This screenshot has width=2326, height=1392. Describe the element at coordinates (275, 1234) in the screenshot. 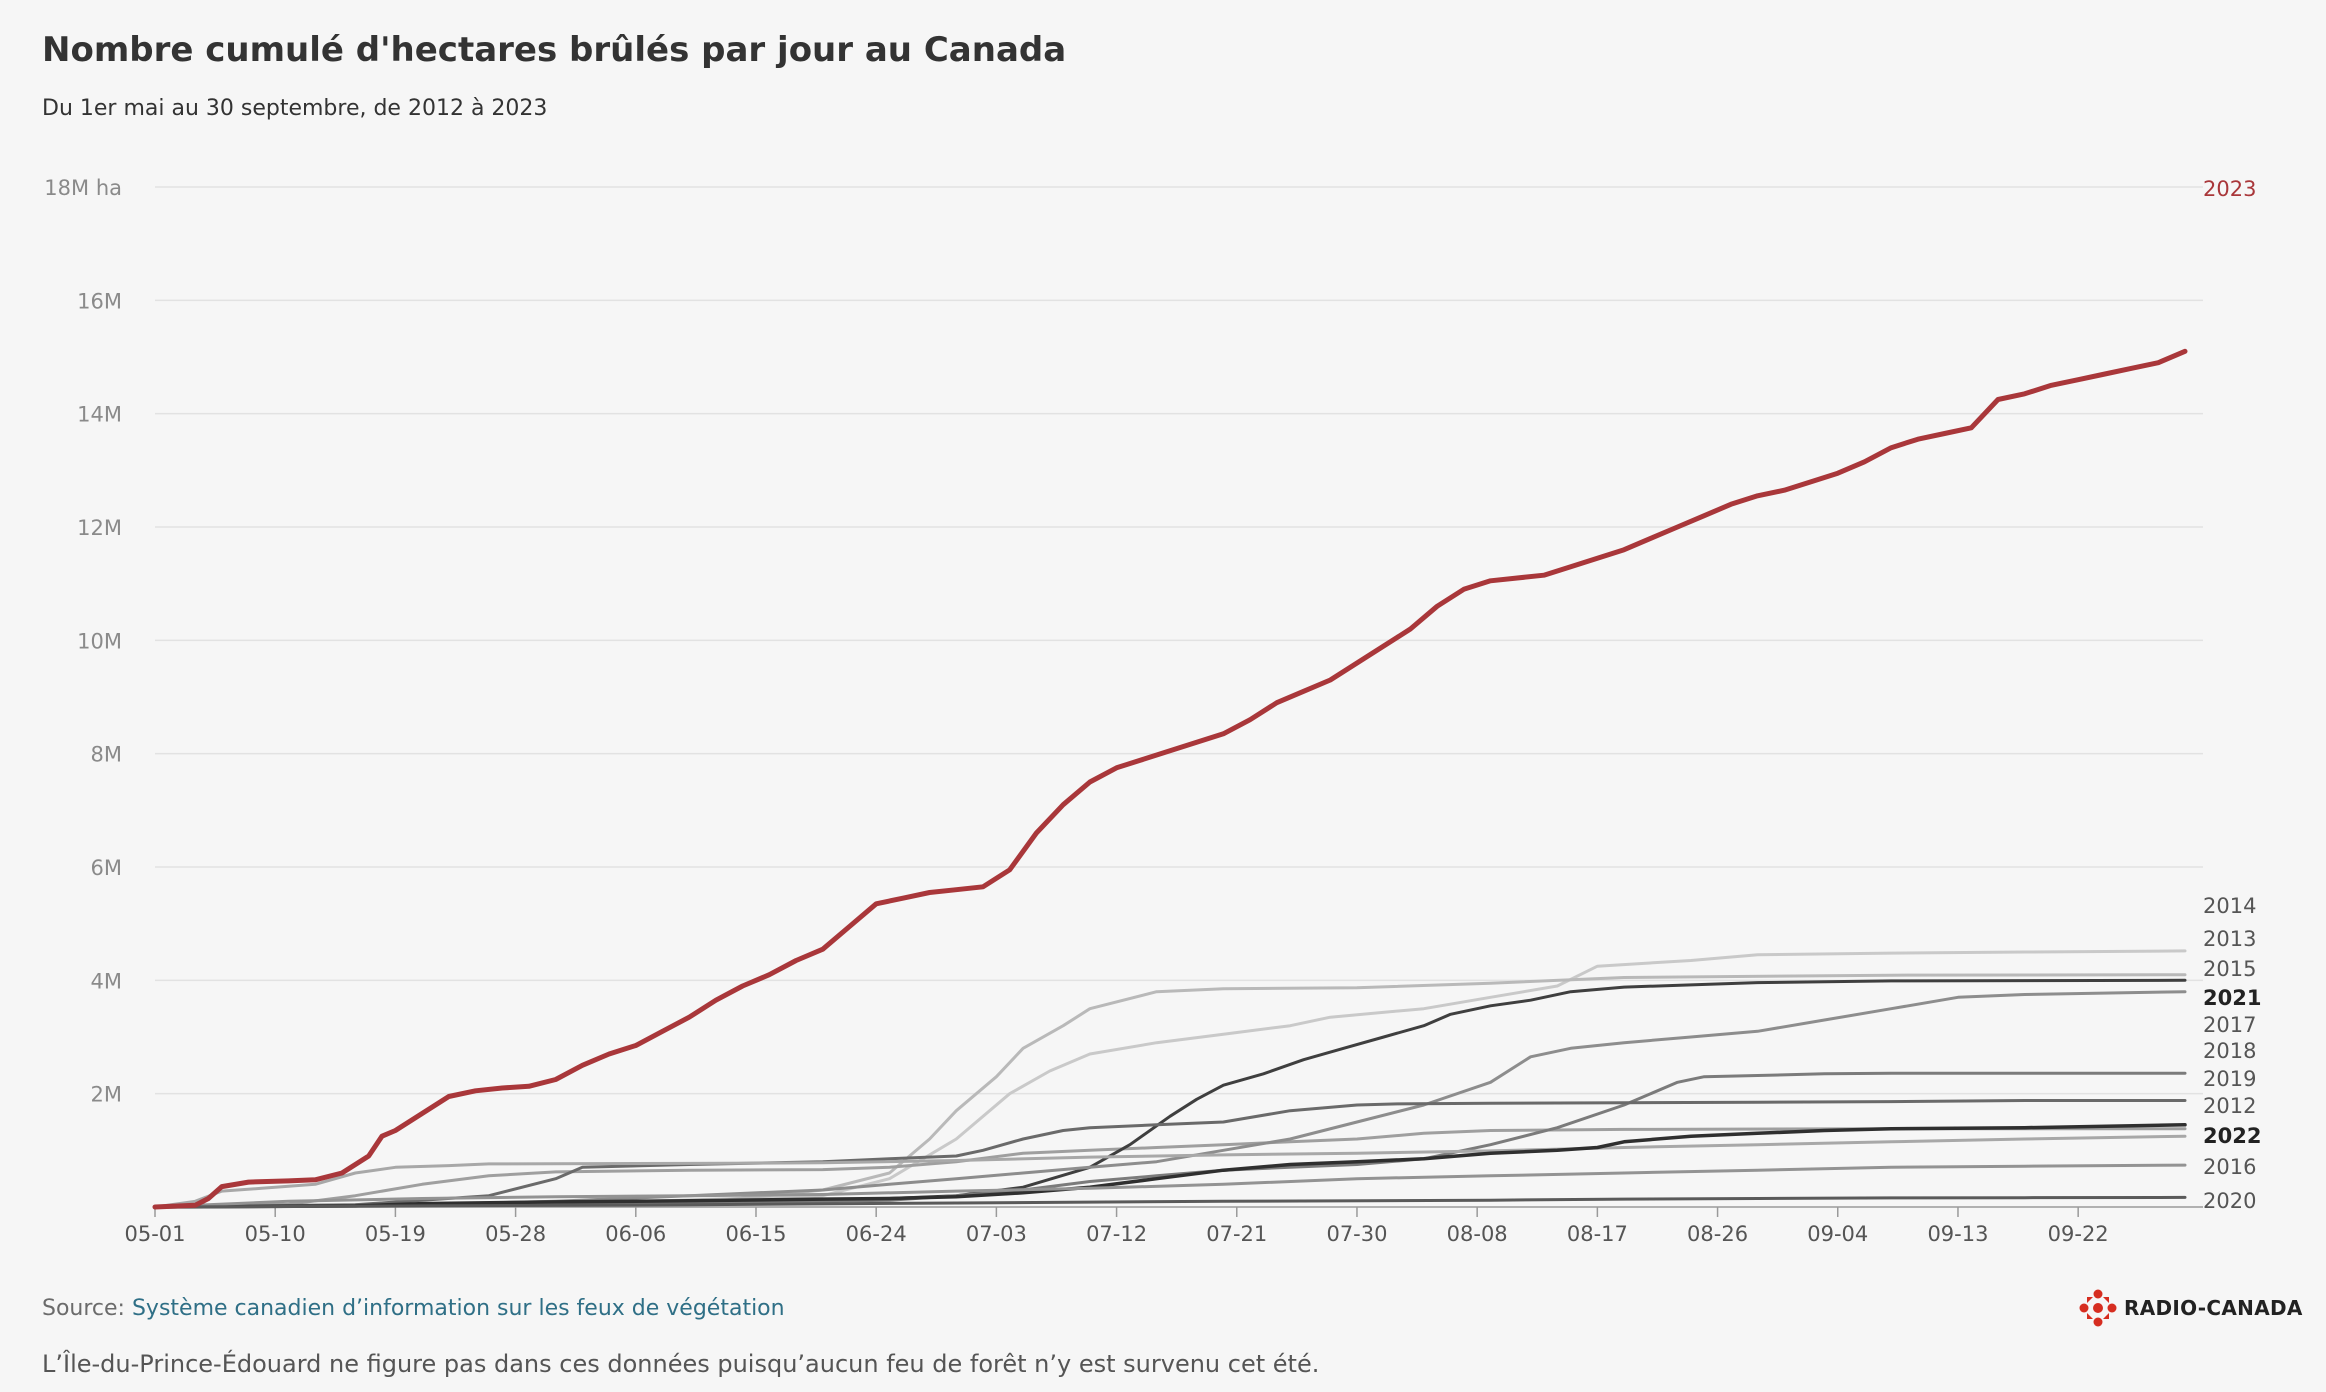

I see `x-tick-label: 05-10` at that location.